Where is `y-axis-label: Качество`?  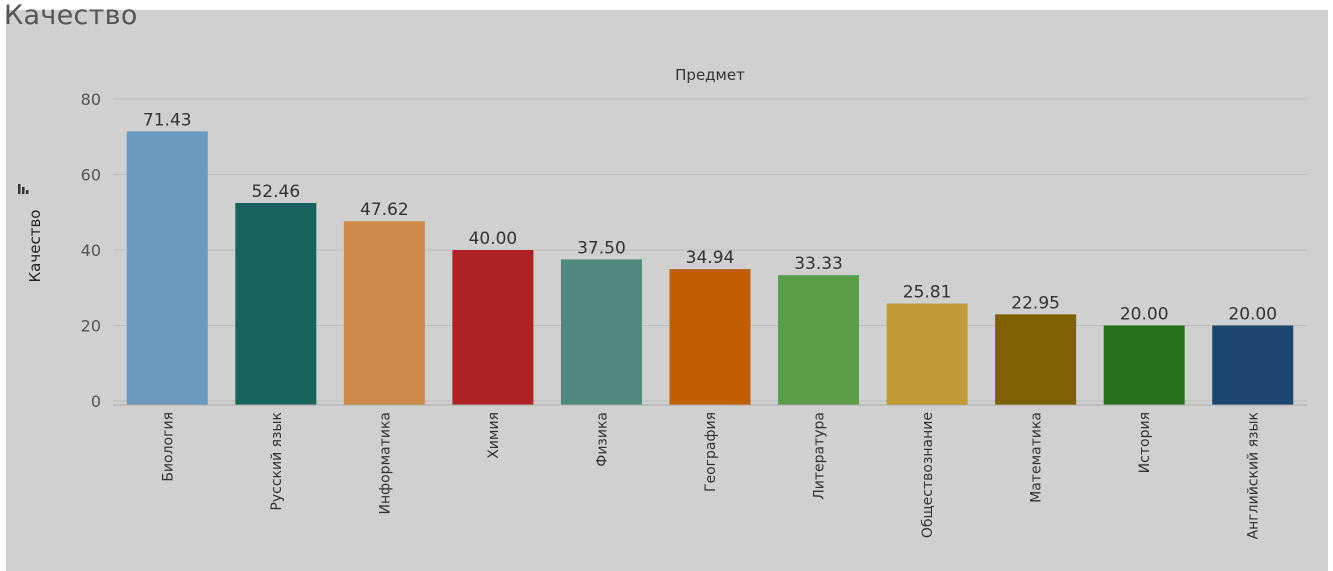 y-axis-label: Качество is located at coordinates (35, 246).